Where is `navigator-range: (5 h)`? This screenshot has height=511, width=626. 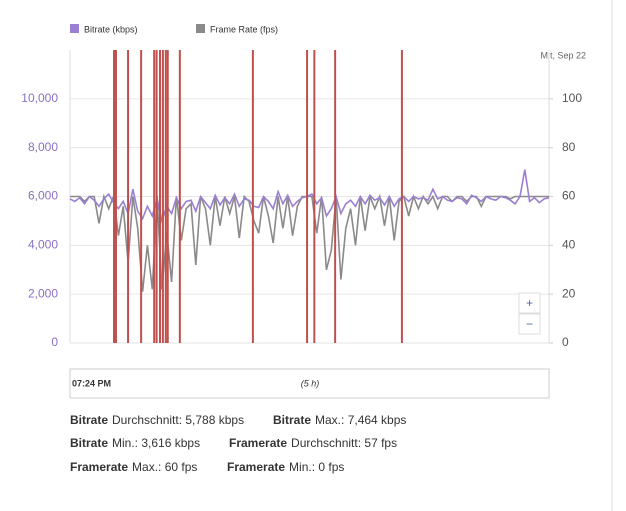 navigator-range: (5 h) is located at coordinates (310, 383).